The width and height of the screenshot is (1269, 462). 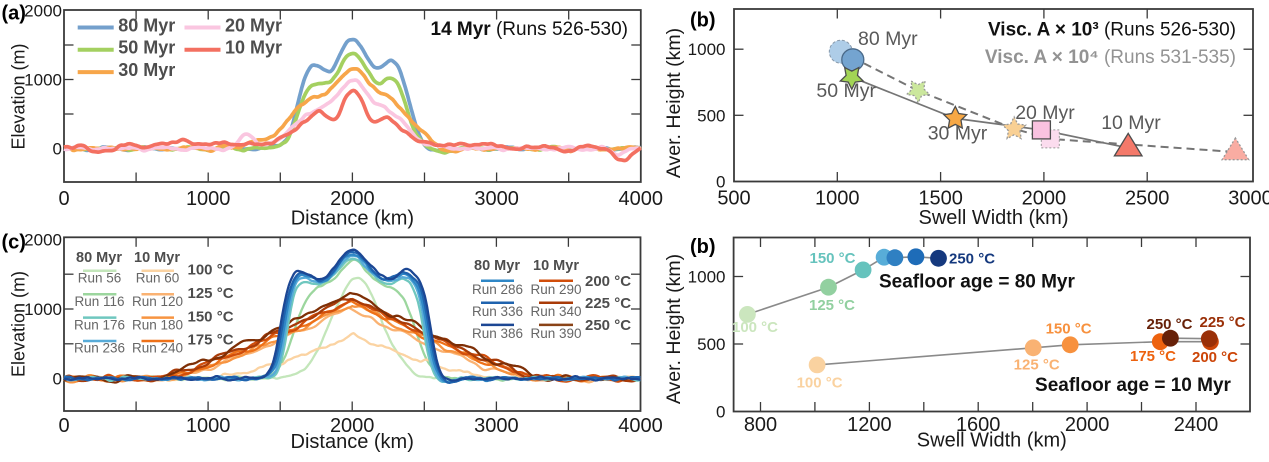 I want to click on svg-text: Run 336, so click(x=497, y=311).